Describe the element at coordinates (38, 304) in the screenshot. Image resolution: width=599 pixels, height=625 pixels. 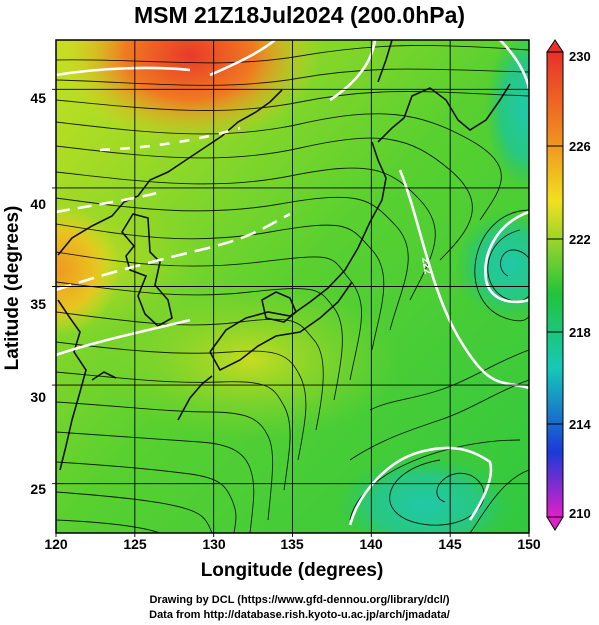
I see `y-tick-label: 35` at that location.